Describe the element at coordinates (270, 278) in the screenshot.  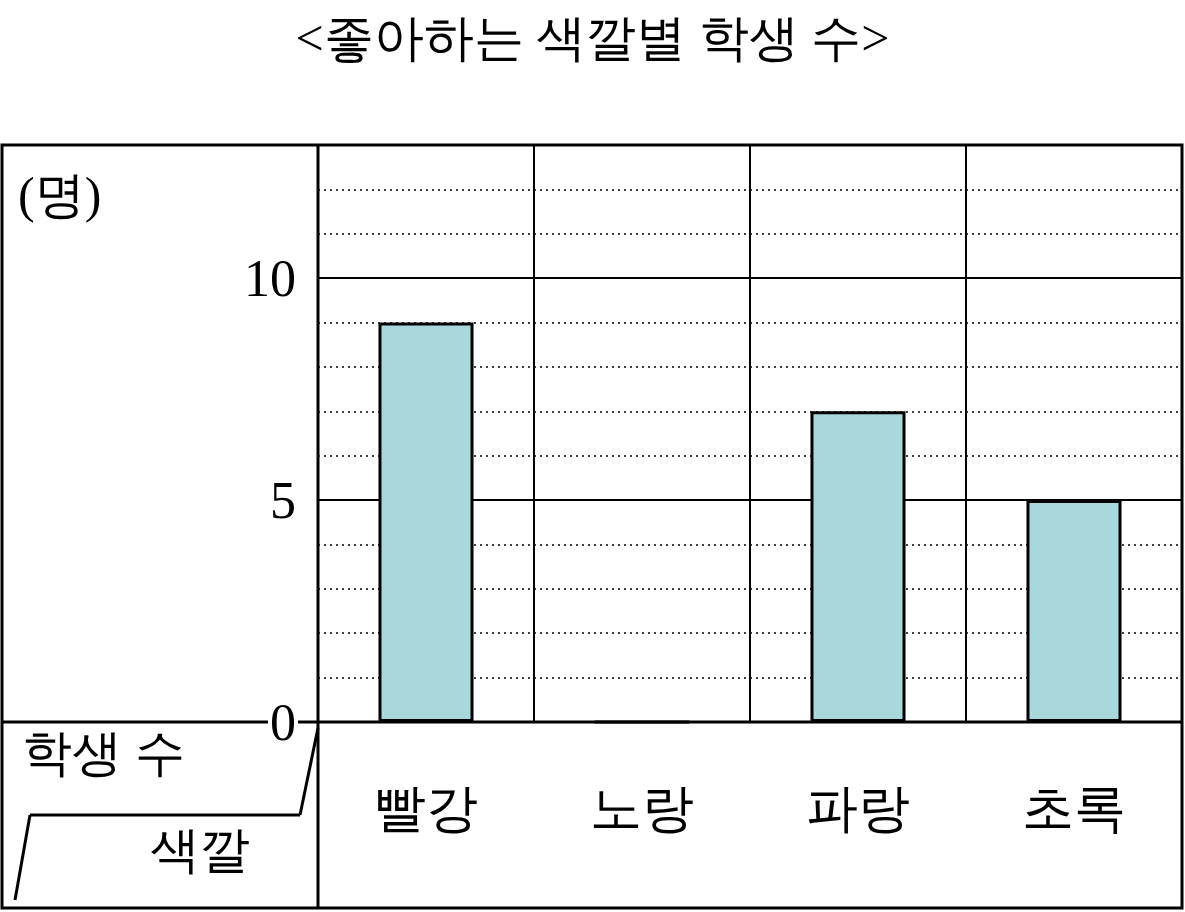
I see `y-tick-label: 10` at that location.